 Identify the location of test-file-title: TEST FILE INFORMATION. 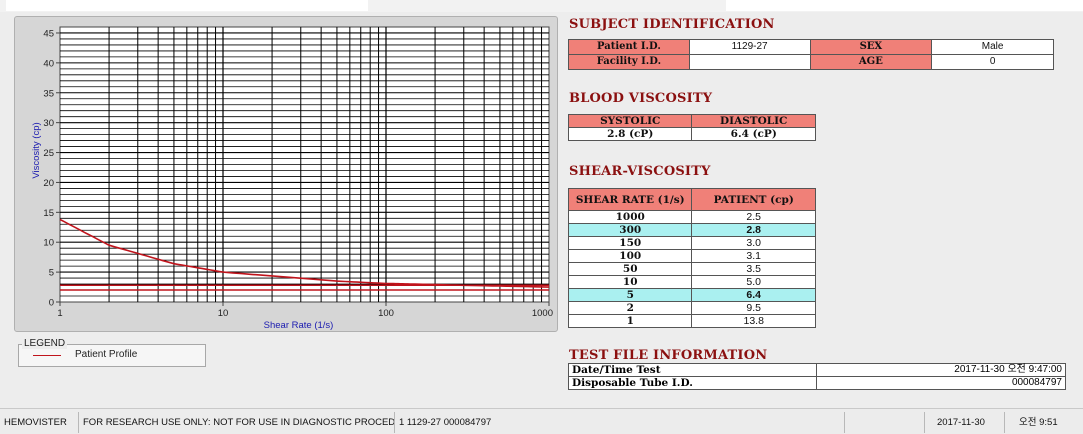
(668, 355).